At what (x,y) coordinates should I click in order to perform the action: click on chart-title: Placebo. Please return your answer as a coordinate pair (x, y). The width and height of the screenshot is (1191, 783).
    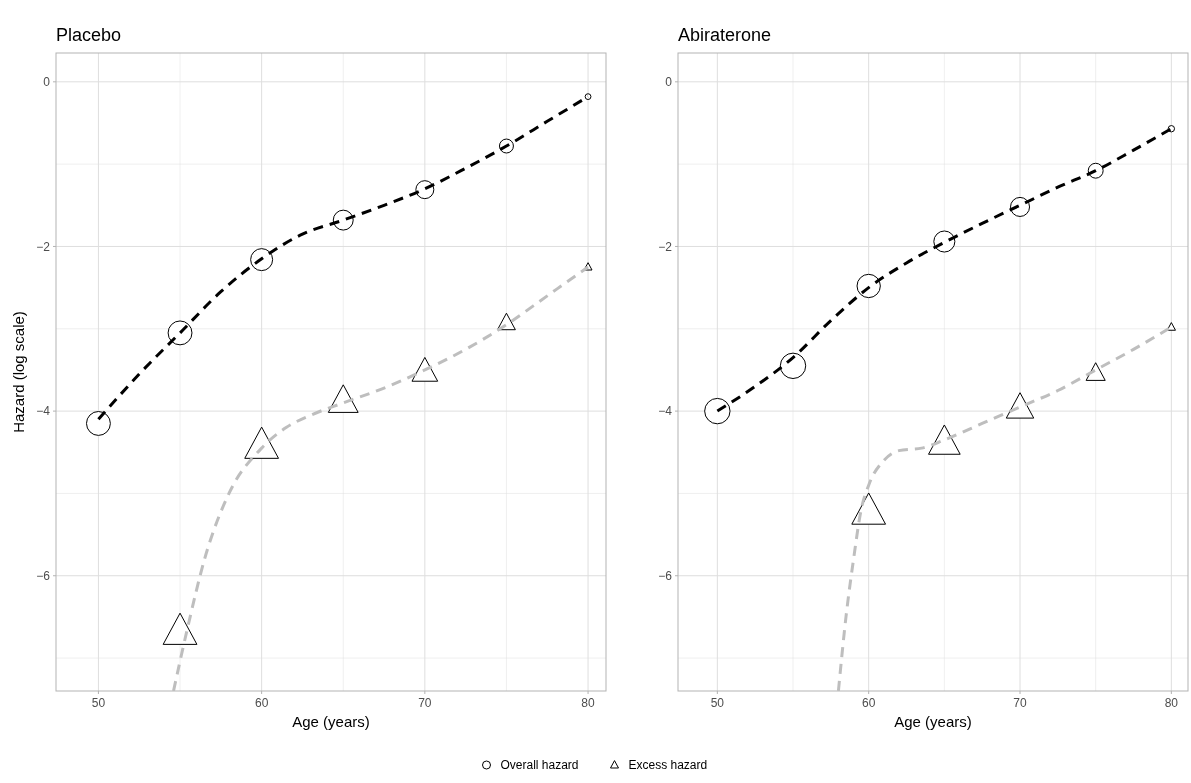
    Looking at the image, I should click on (89, 35).